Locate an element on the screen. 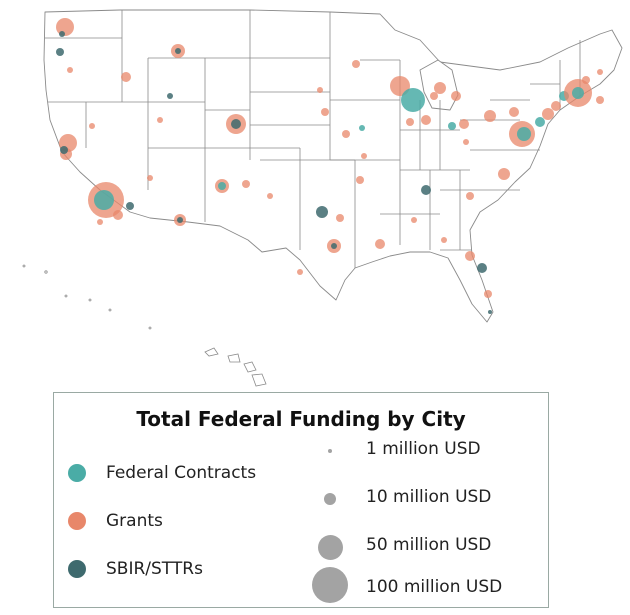 The height and width of the screenshot is (615, 630). legend-size-100m: 100 million USD is located at coordinates (425, 588).